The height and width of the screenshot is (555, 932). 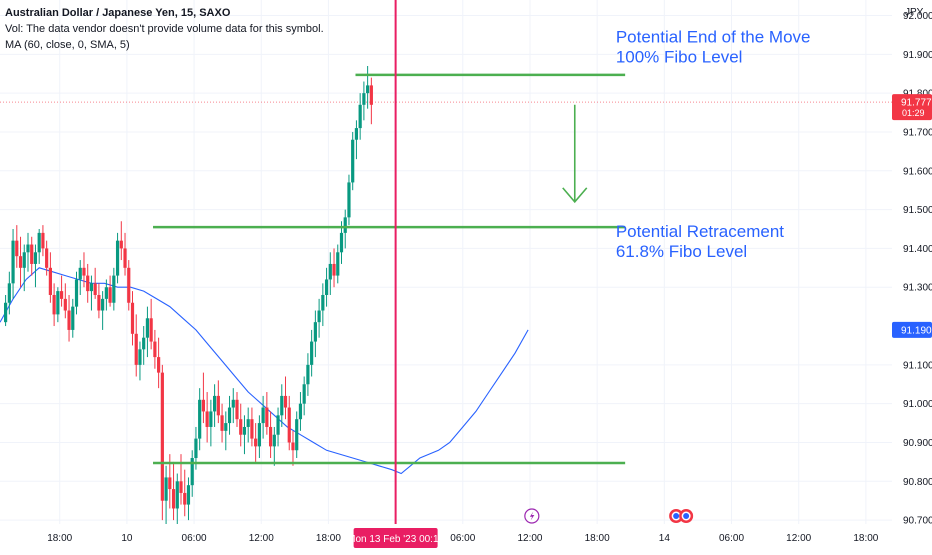 What do you see at coordinates (575, 195) in the screenshot?
I see `arrow-head` at bounding box center [575, 195].